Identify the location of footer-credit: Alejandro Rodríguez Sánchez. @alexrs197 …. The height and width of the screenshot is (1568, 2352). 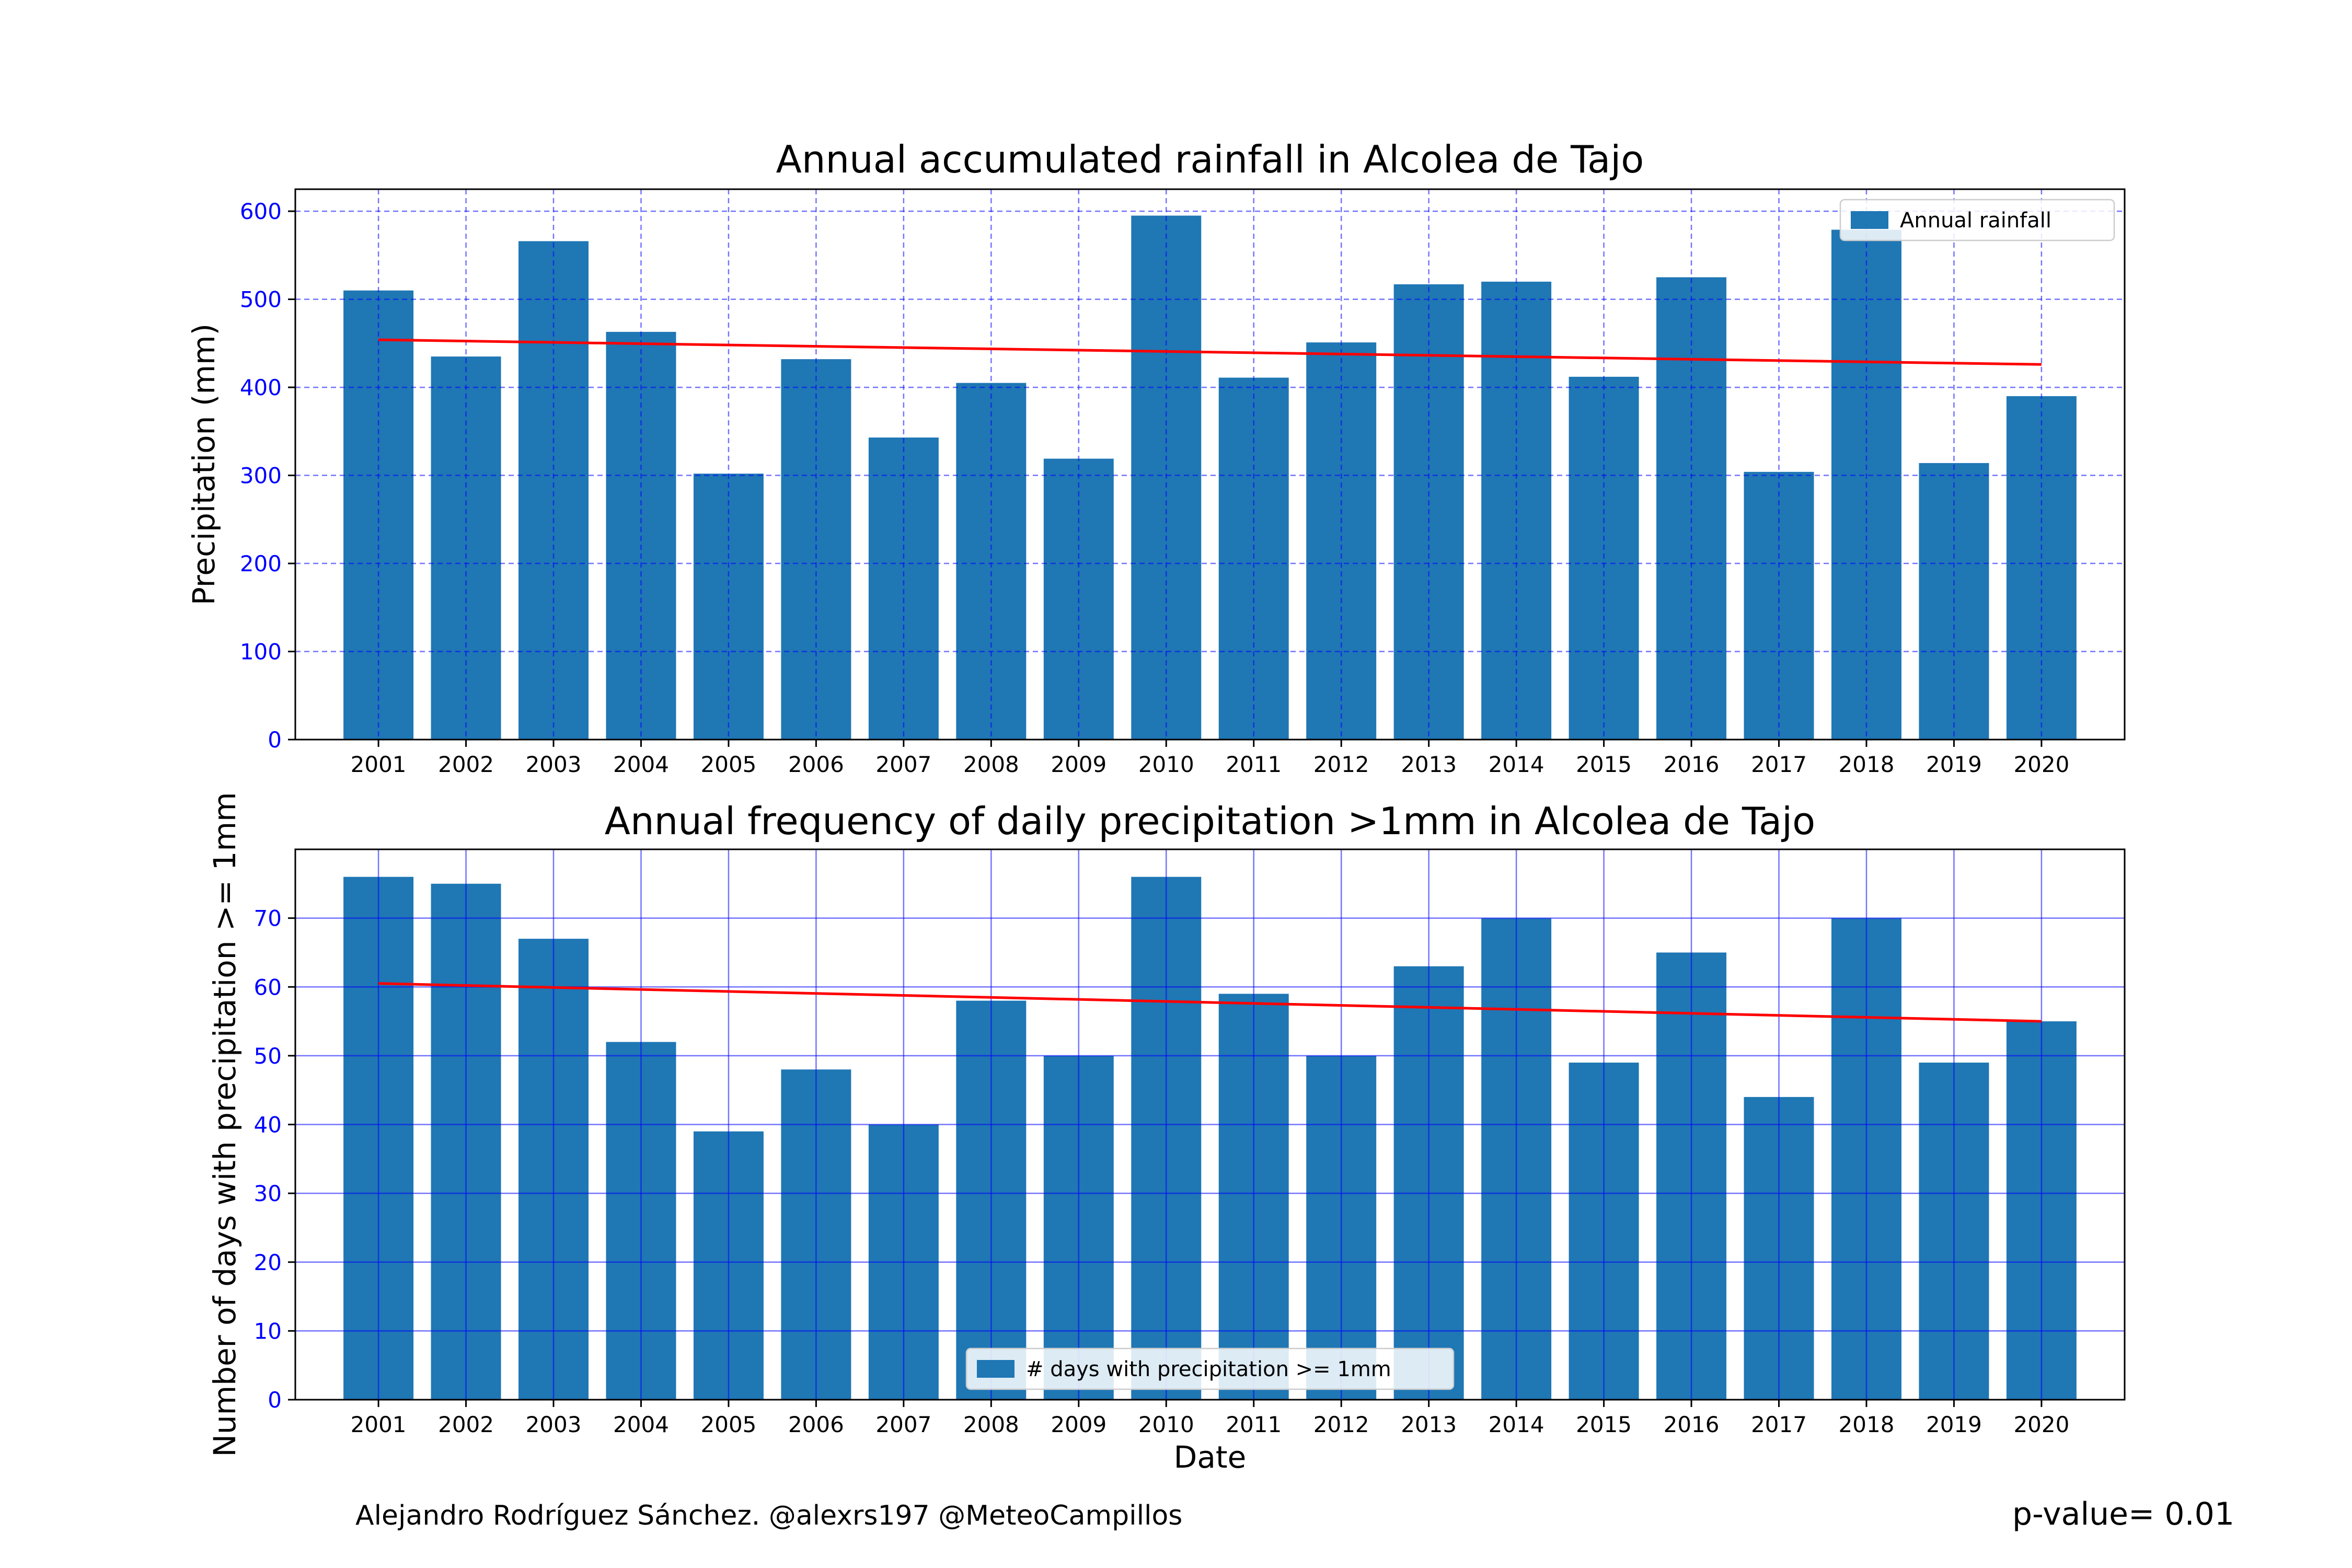
(769, 1515).